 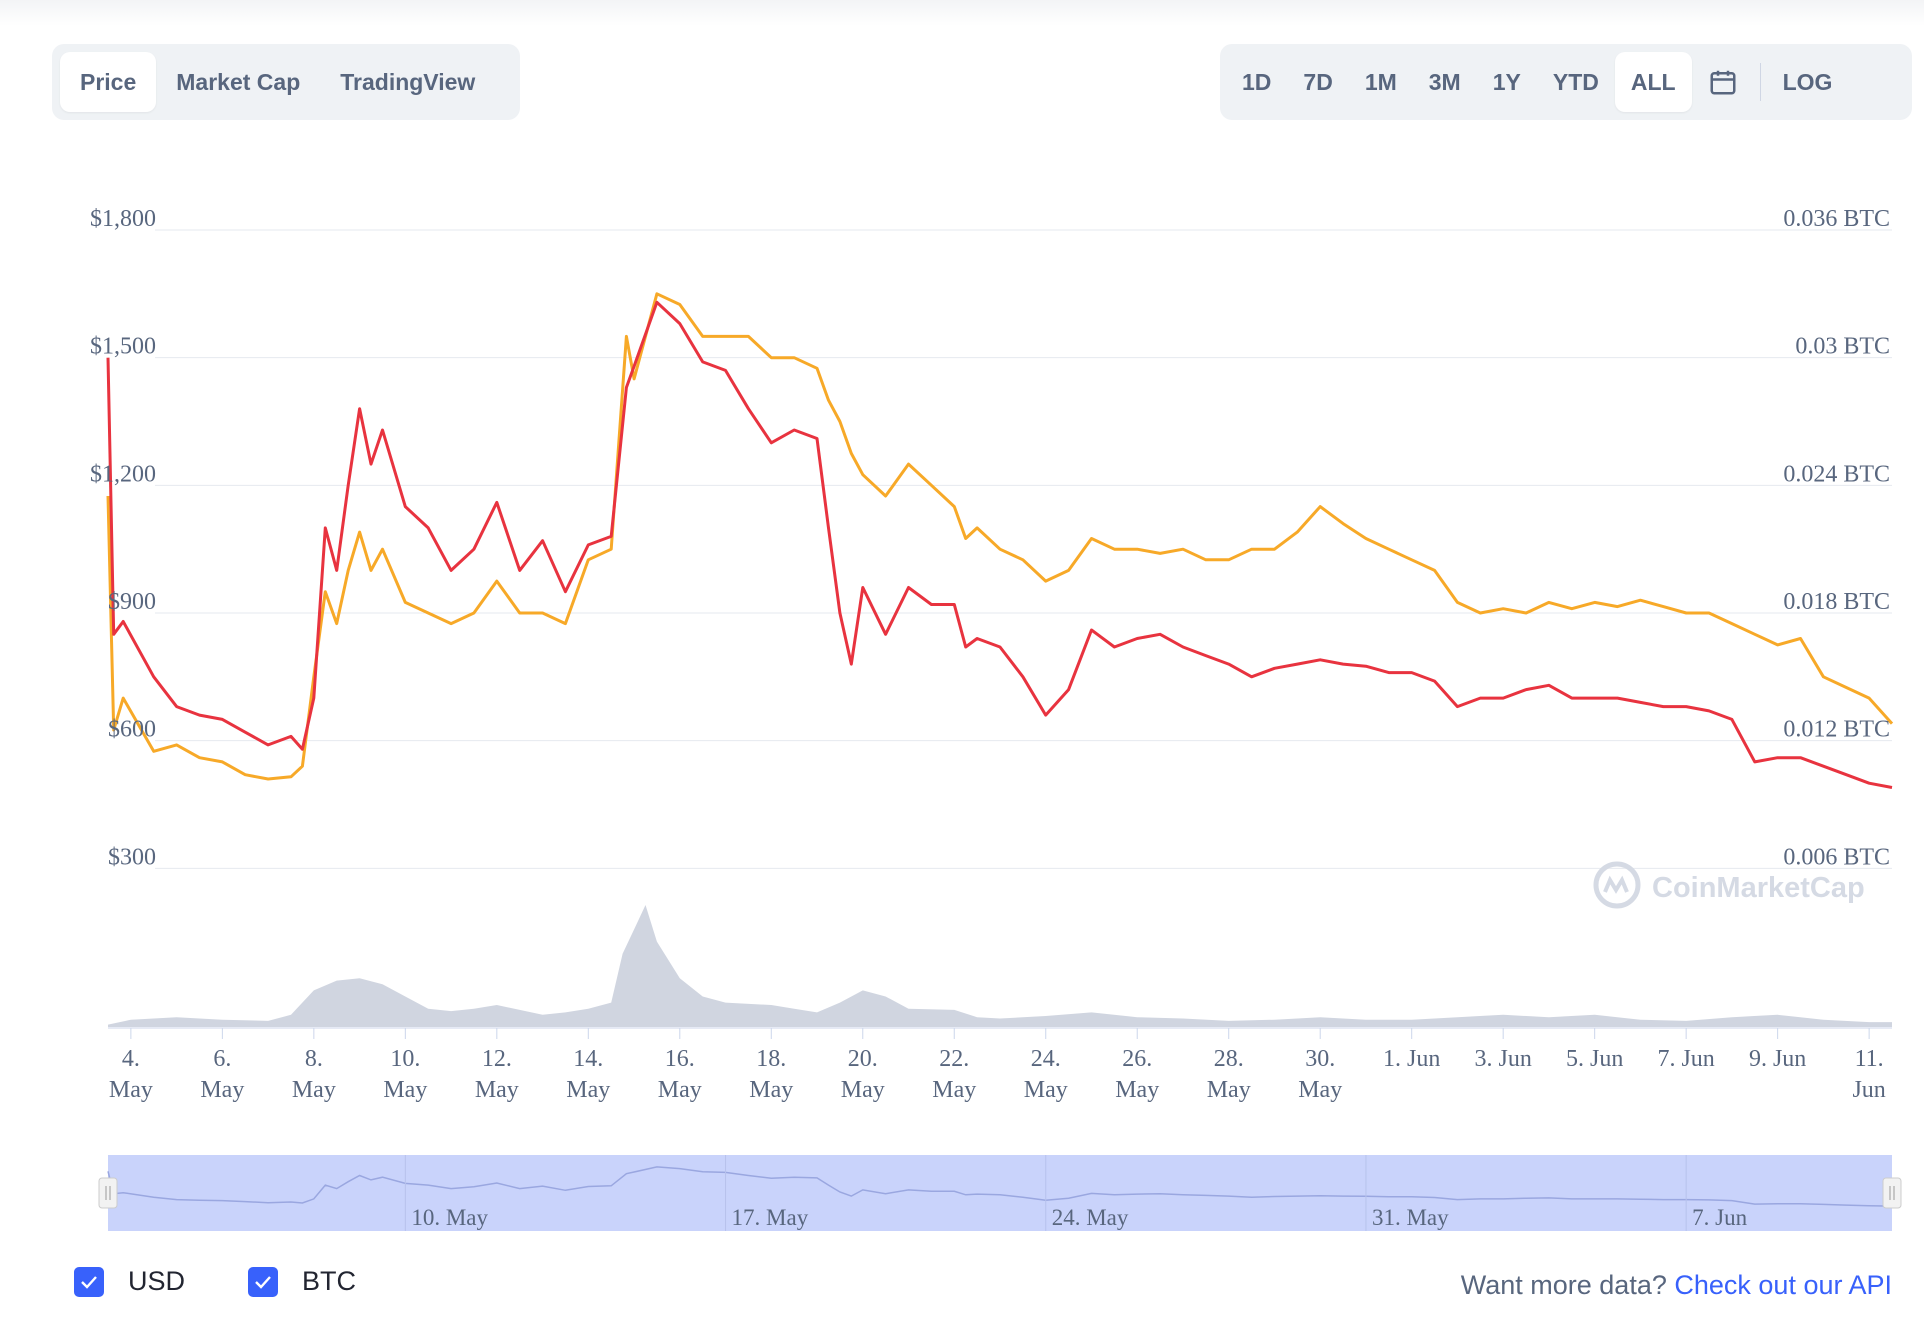 What do you see at coordinates (123, 474) in the screenshot?
I see `y-left-tick-label: $1,200` at bounding box center [123, 474].